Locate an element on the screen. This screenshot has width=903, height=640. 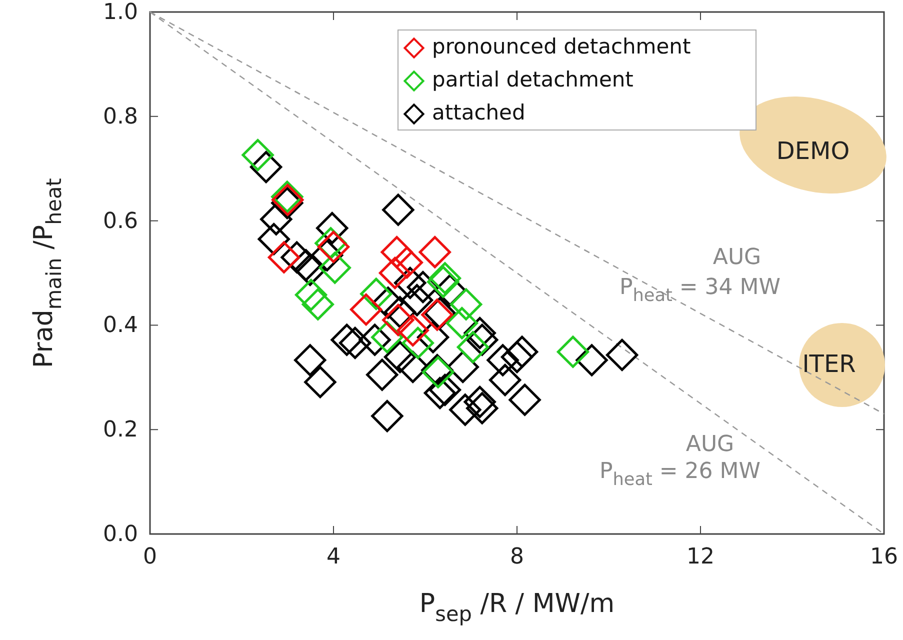
y-tick-label: 0.4 is located at coordinates (120, 325).